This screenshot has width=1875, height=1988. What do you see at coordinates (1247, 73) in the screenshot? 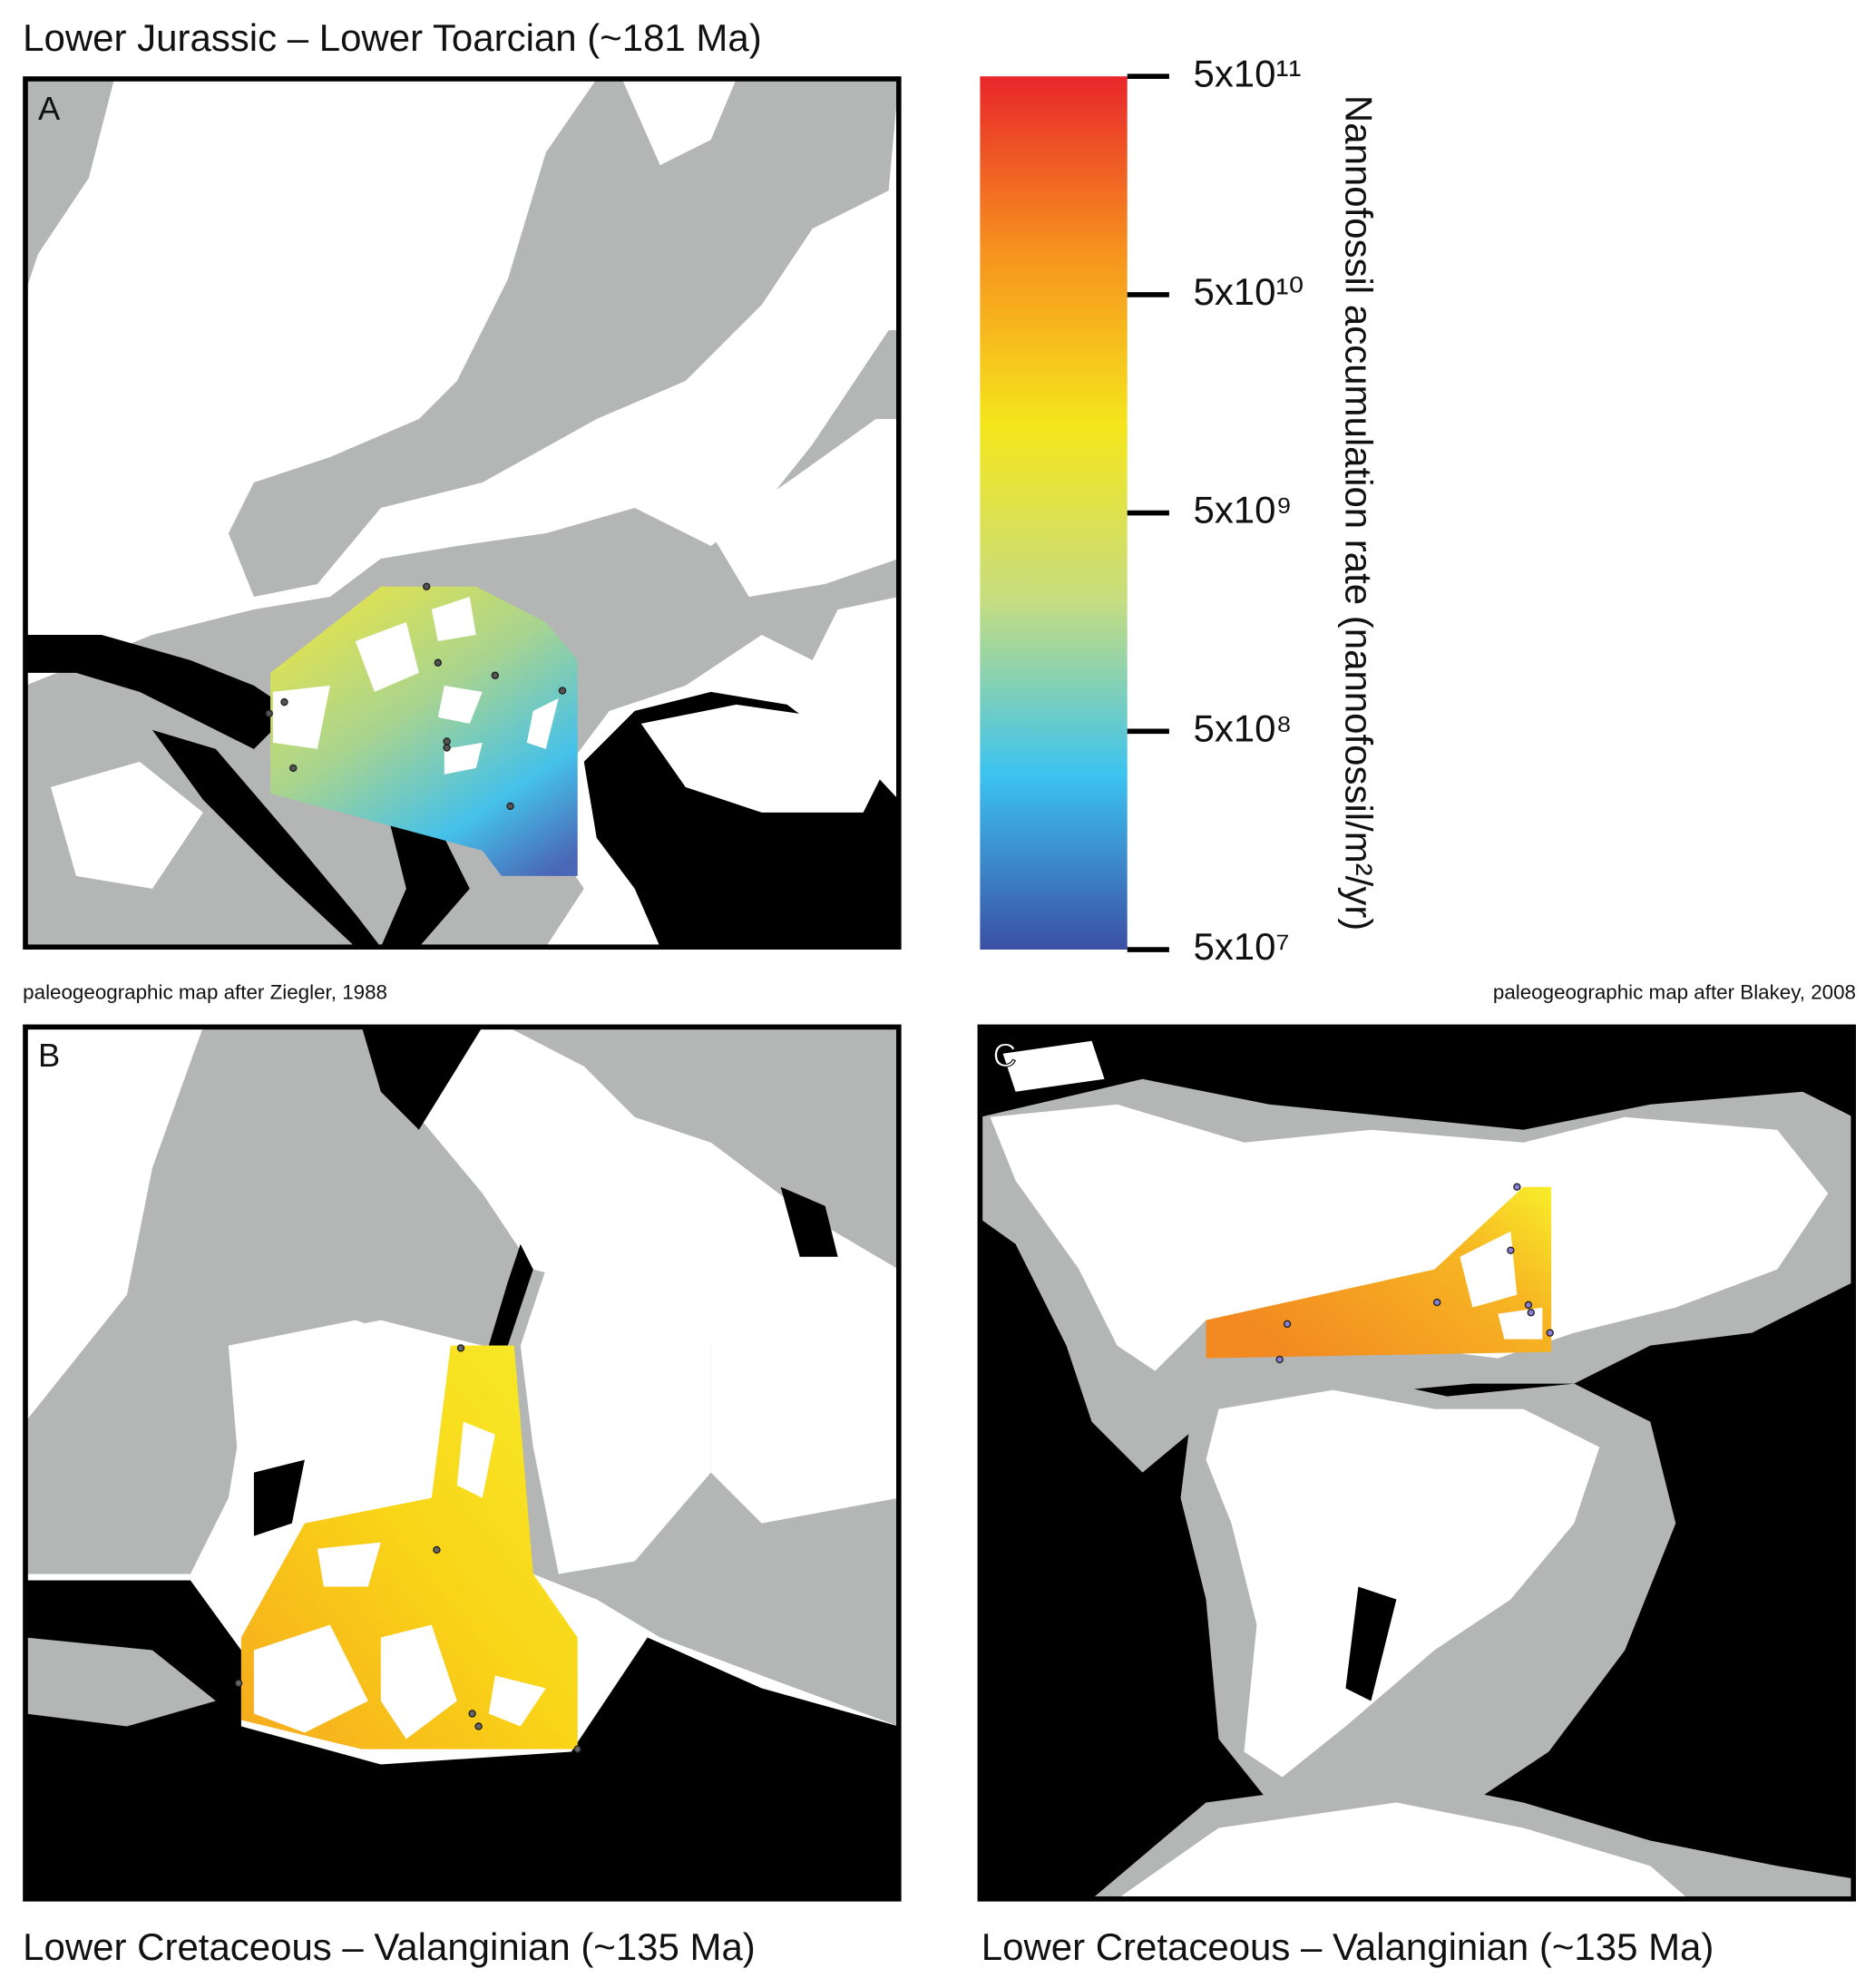
I see `colorbar-tick-label: 5x10¹¹` at bounding box center [1247, 73].